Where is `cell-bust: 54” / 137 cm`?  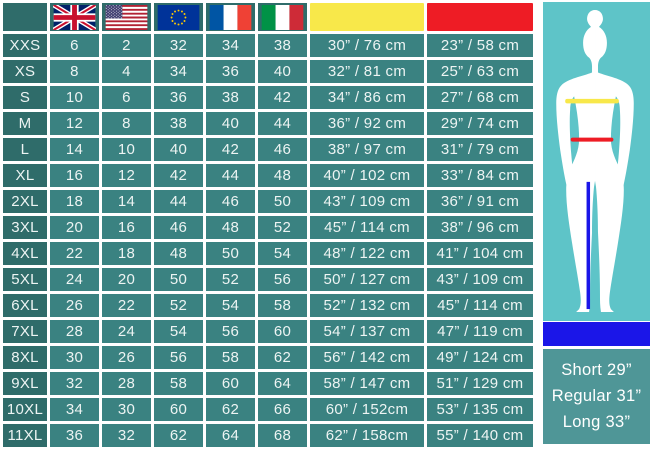
cell-bust: 54” / 137 cm is located at coordinates (367, 331).